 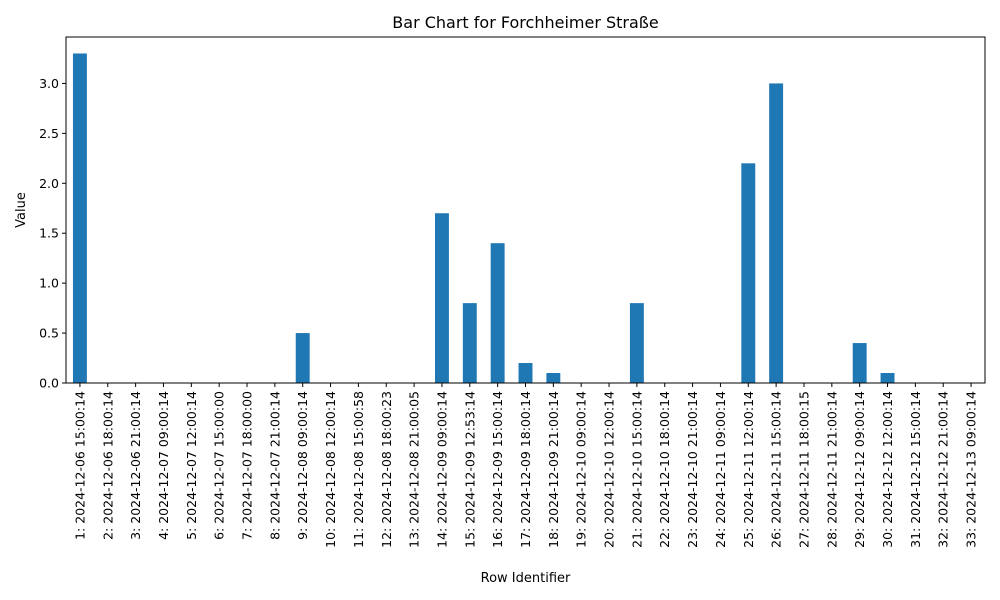 What do you see at coordinates (526, 578) in the screenshot?
I see `x-axis-label: Row Identifier` at bounding box center [526, 578].